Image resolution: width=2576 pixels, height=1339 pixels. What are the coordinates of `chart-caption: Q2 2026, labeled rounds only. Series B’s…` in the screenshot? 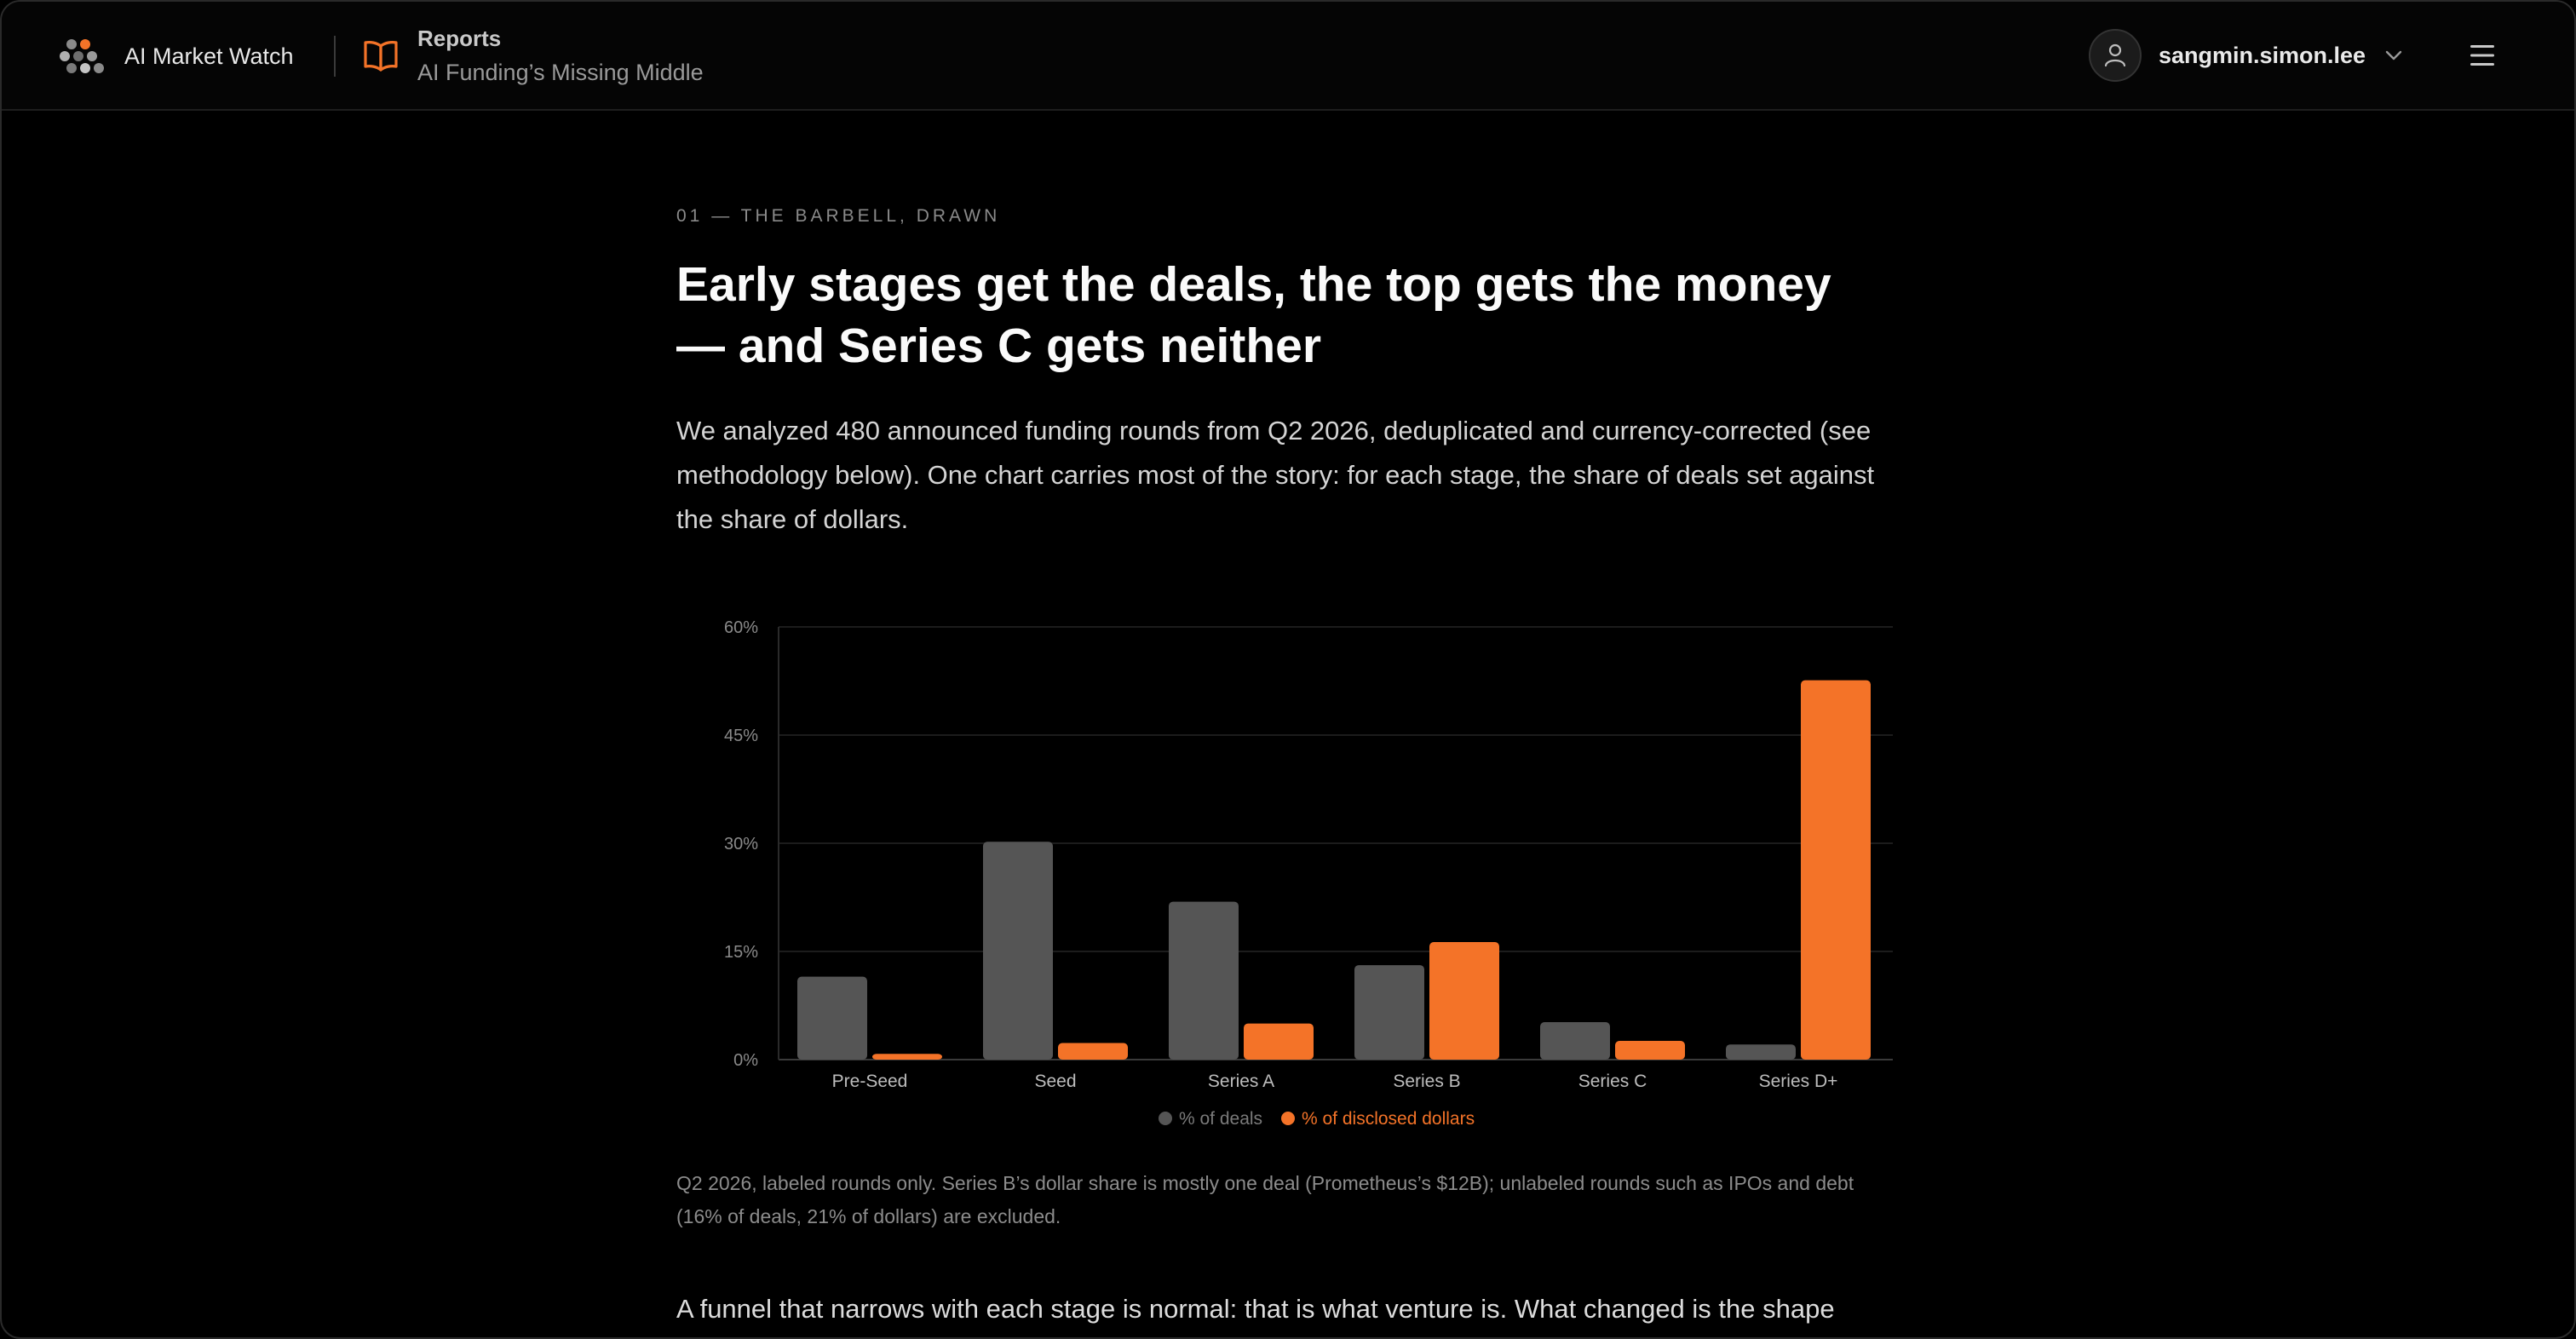 It's located at (1265, 1199).